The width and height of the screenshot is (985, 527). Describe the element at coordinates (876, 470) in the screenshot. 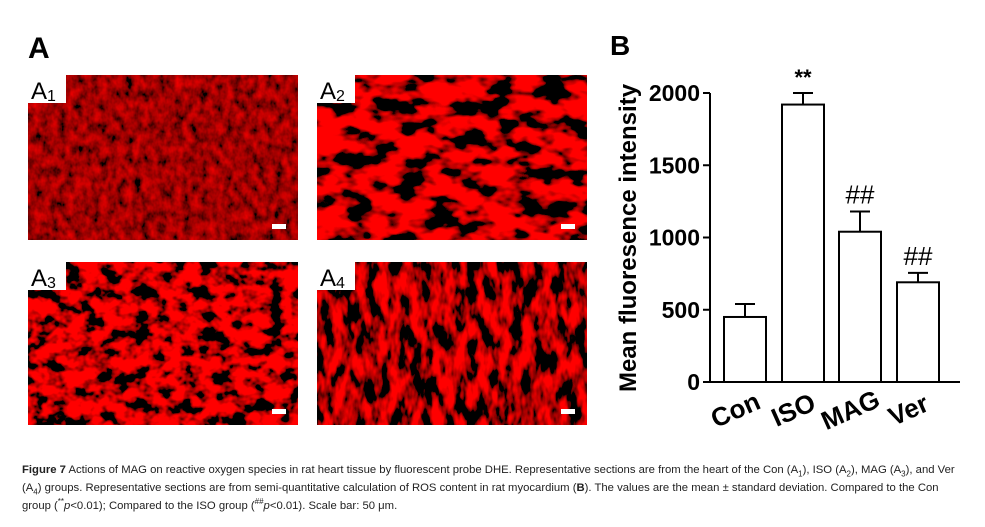

I see `caption-text: ), MAG (A` at that location.